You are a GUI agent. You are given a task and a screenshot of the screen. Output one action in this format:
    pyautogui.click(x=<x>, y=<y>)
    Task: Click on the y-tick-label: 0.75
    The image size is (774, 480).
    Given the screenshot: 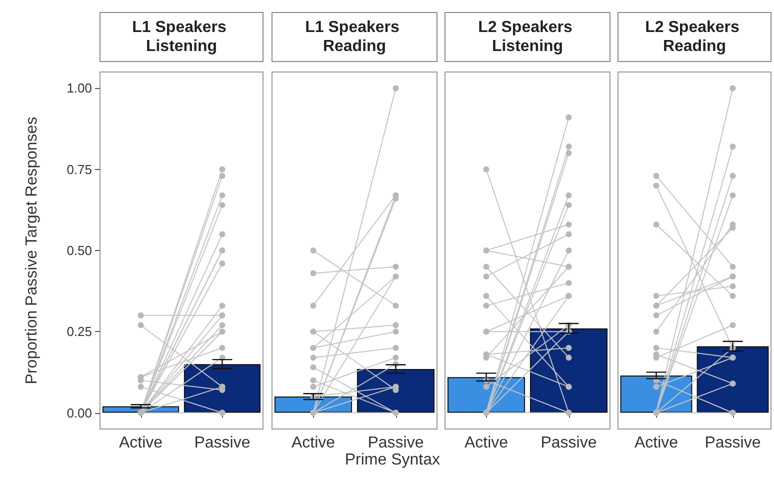 What is the action you would take?
    pyautogui.click(x=79, y=169)
    